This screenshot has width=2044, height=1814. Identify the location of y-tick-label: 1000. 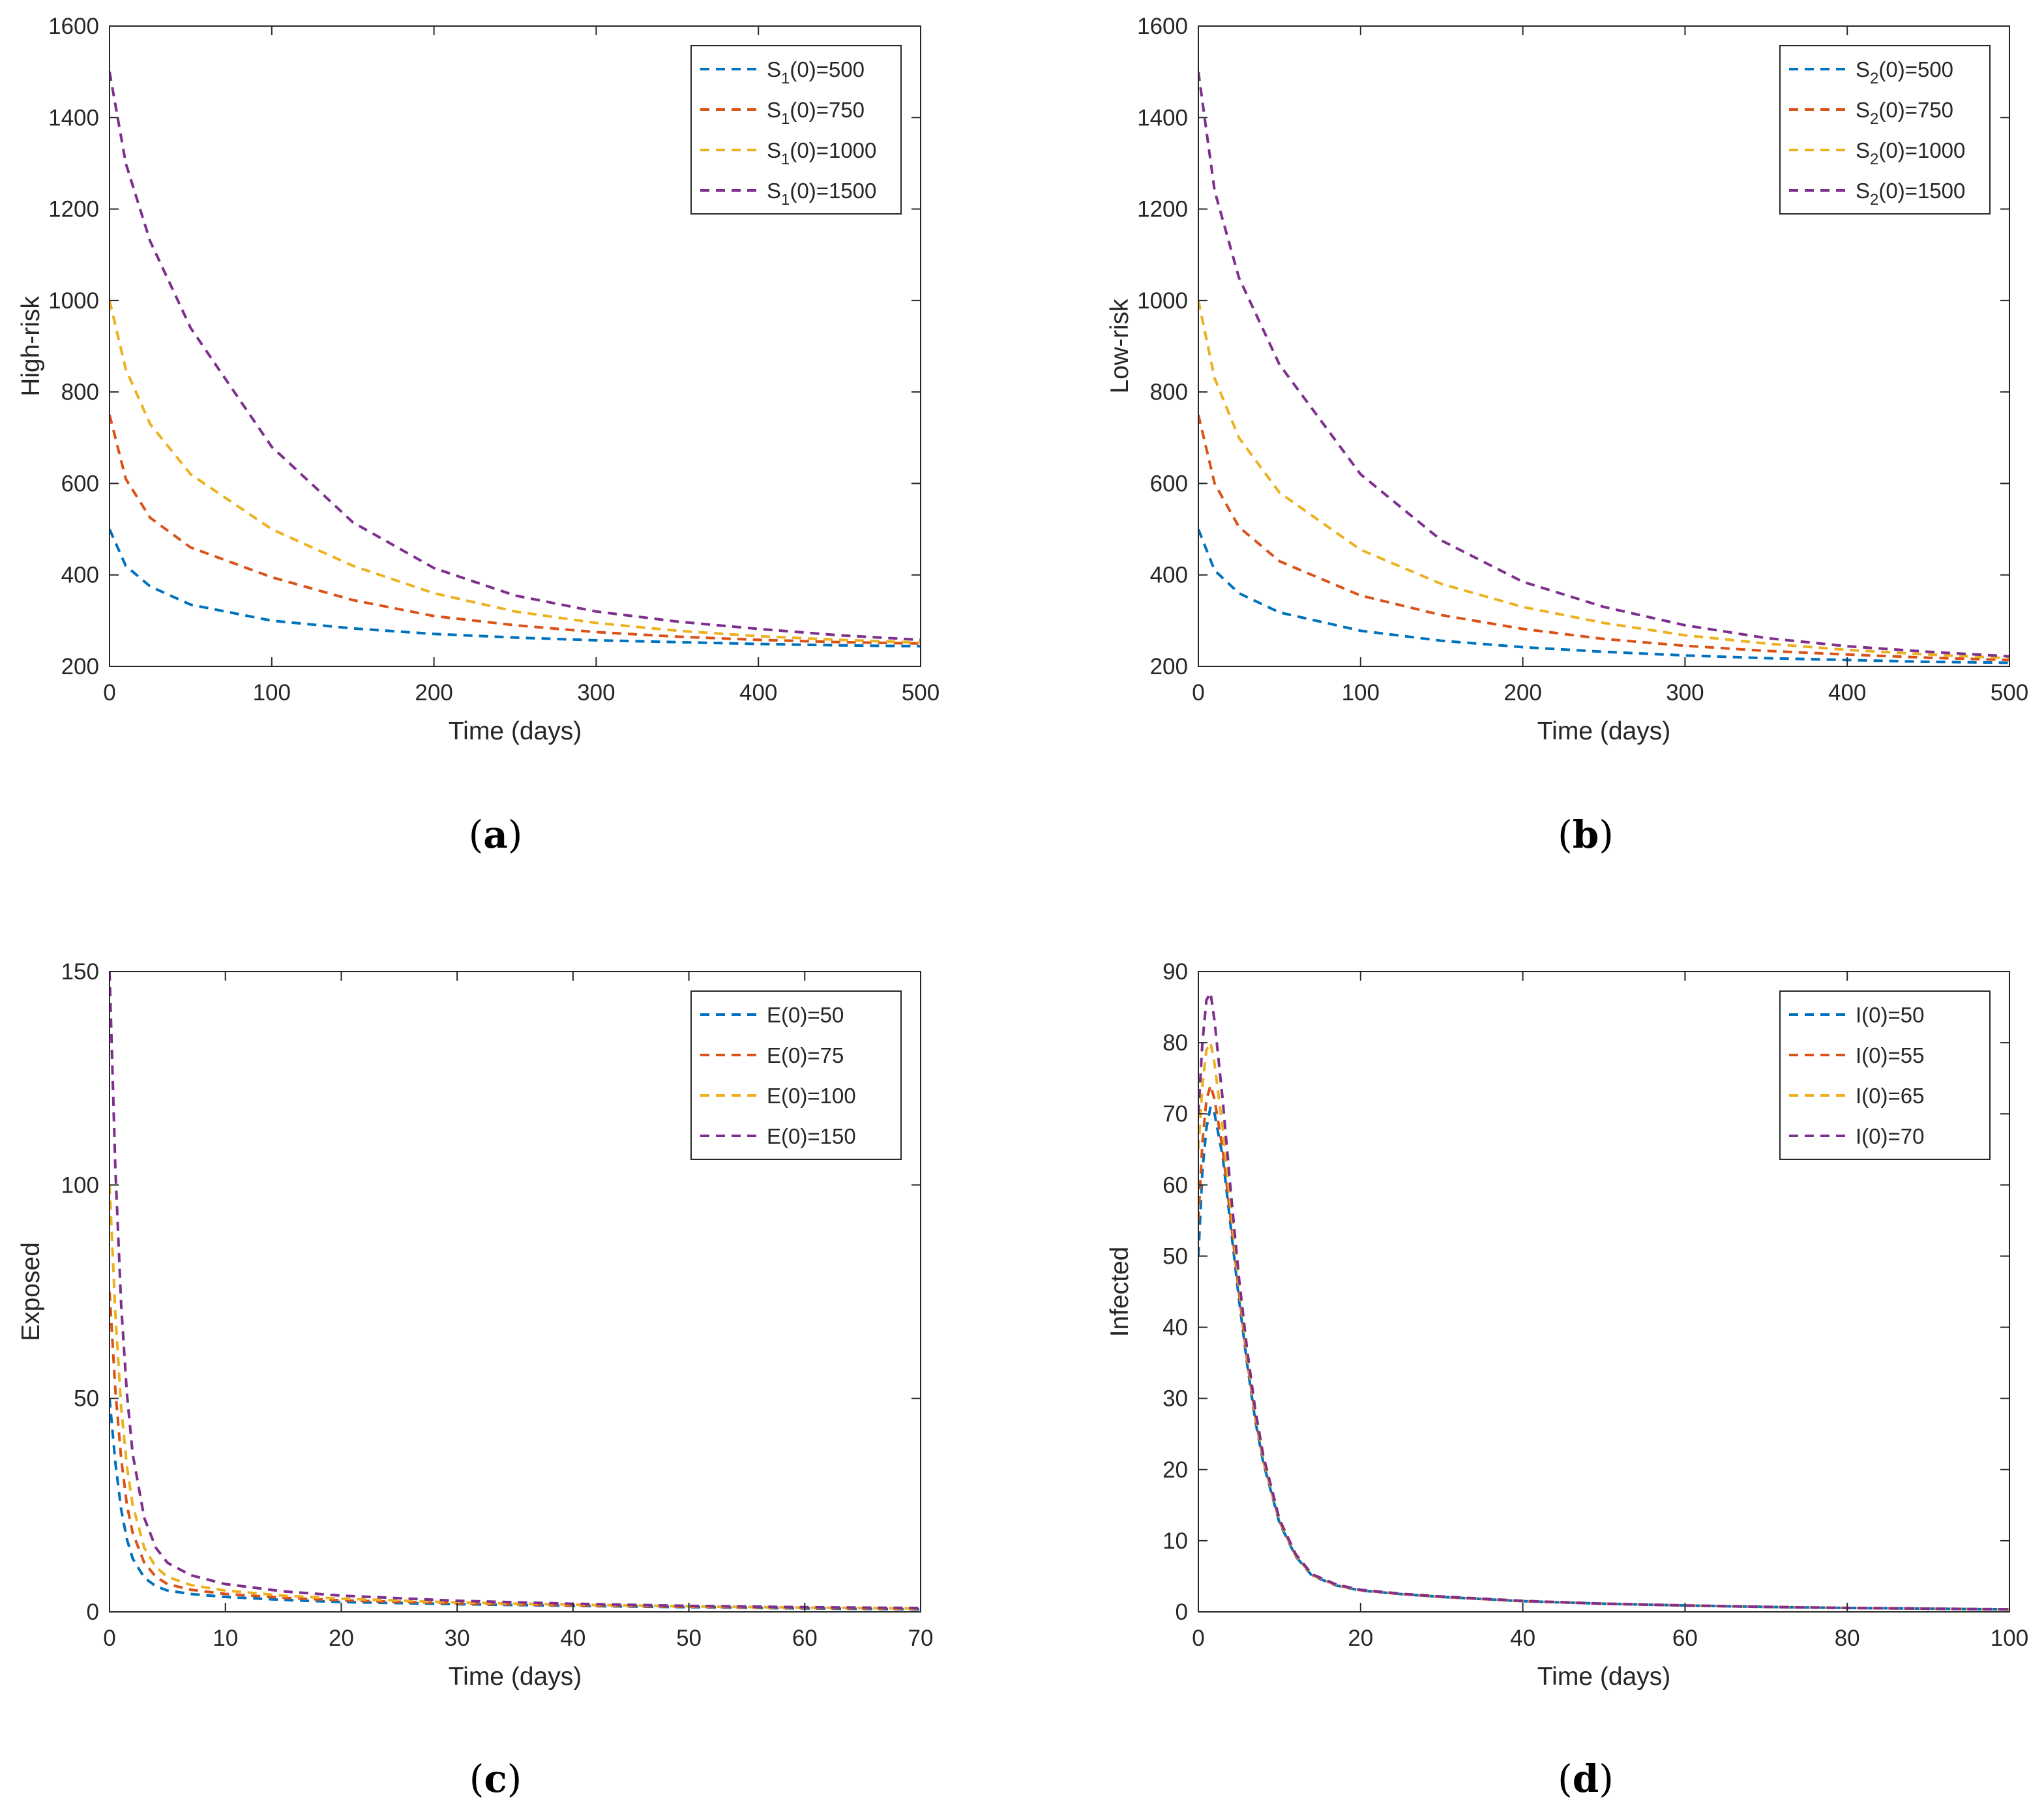
(73, 301).